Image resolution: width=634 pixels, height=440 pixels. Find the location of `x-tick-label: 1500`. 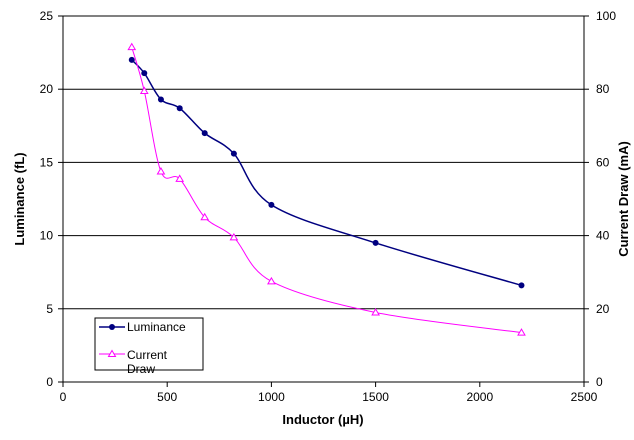

x-tick-label: 1500 is located at coordinates (375, 397).